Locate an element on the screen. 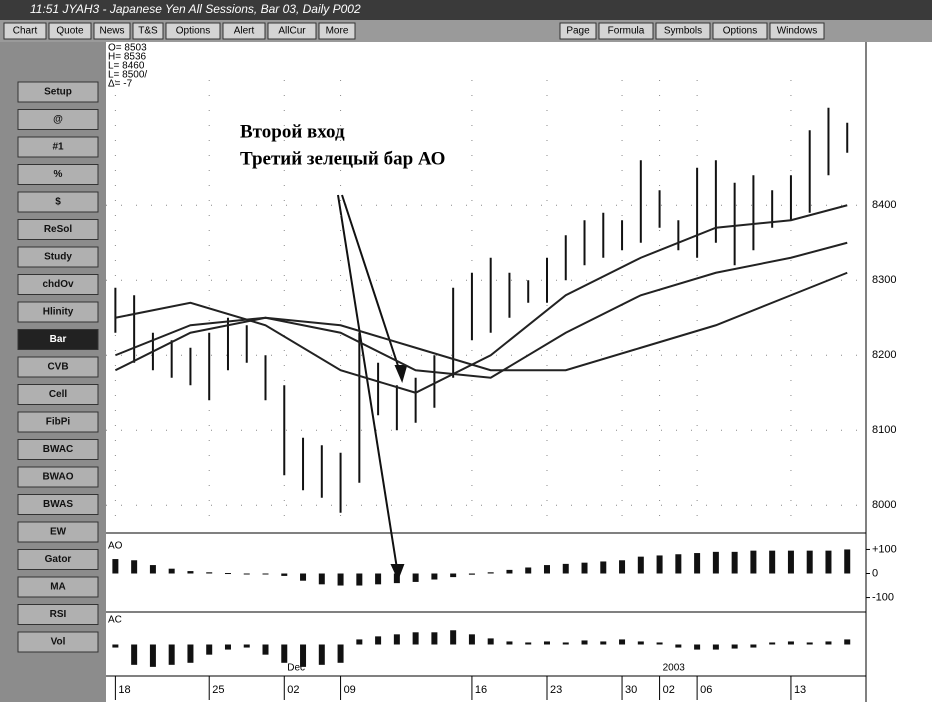  toolbar-button-label: Quote is located at coordinates (70, 31).